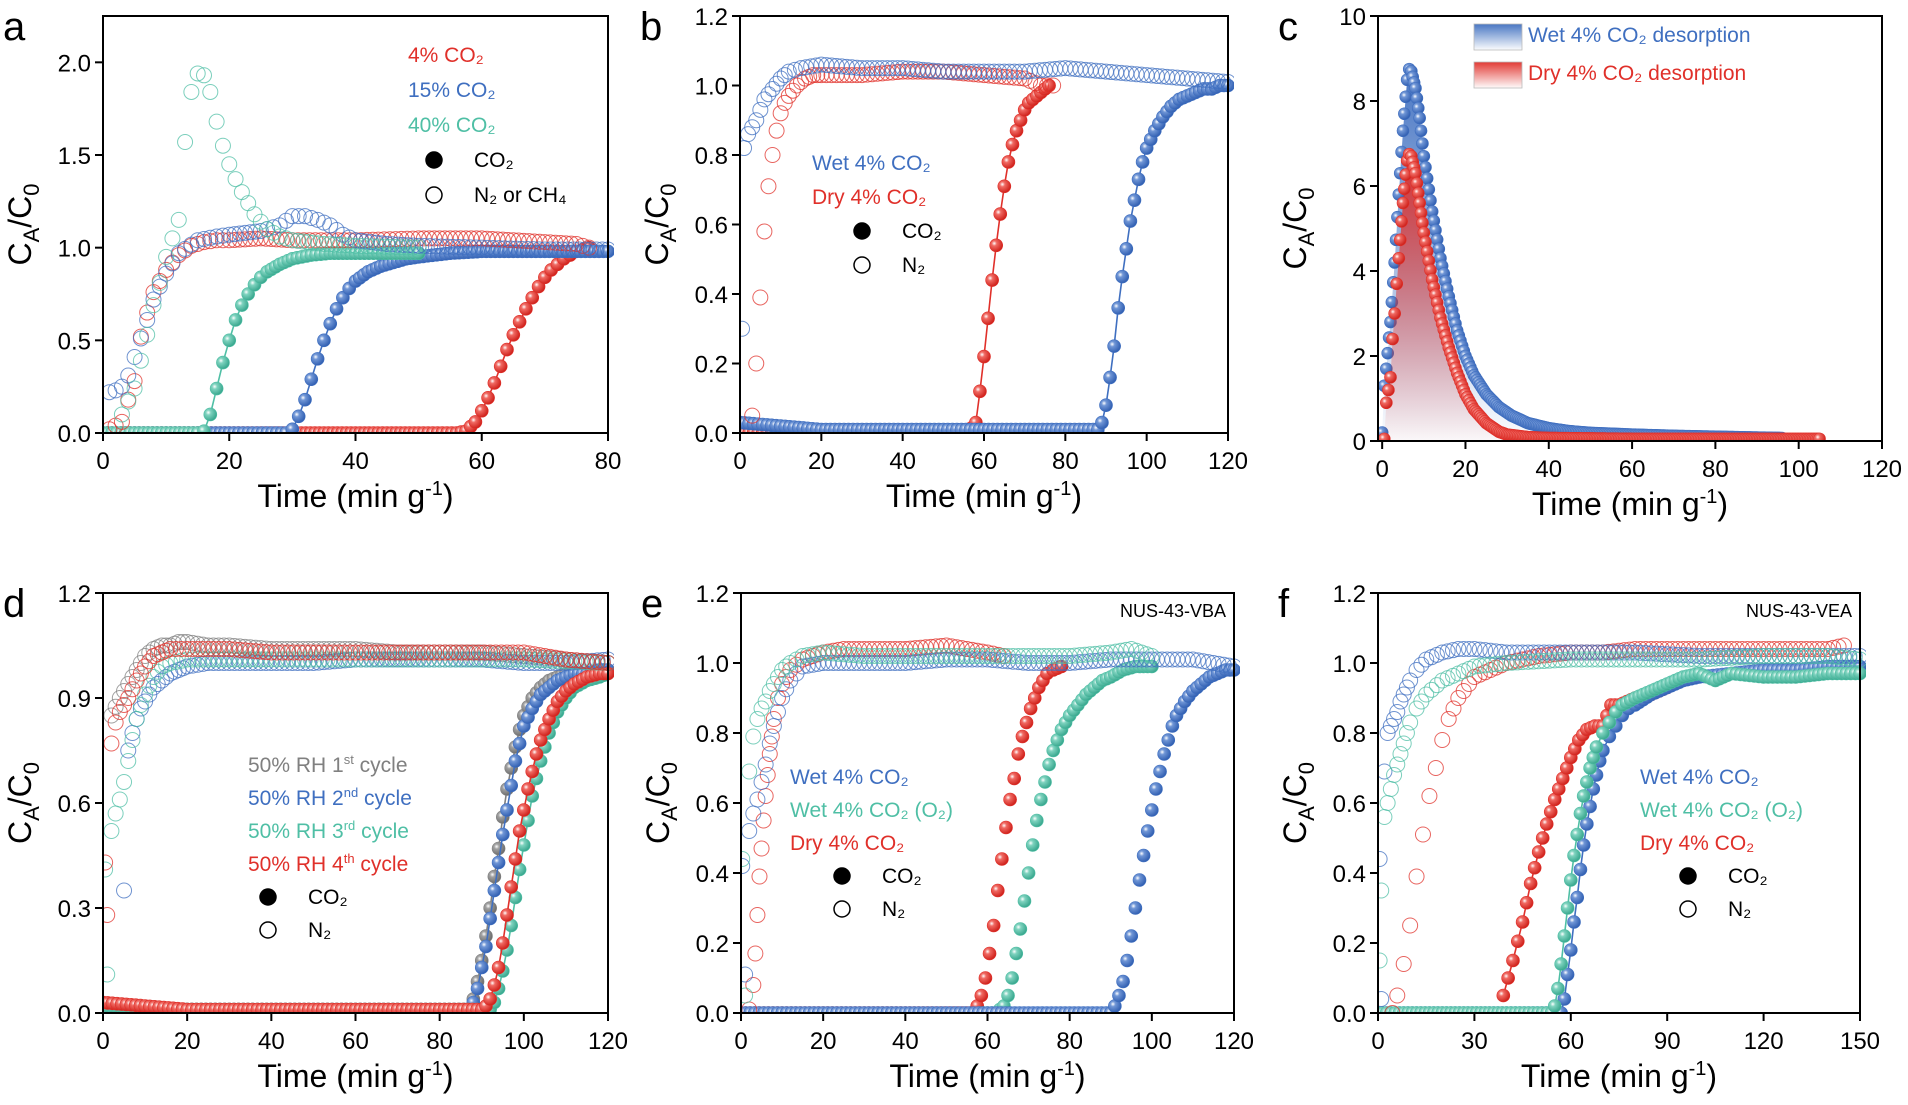  Describe the element at coordinates (271, 1041) in the screenshot. I see `x-tick-label: 40` at that location.